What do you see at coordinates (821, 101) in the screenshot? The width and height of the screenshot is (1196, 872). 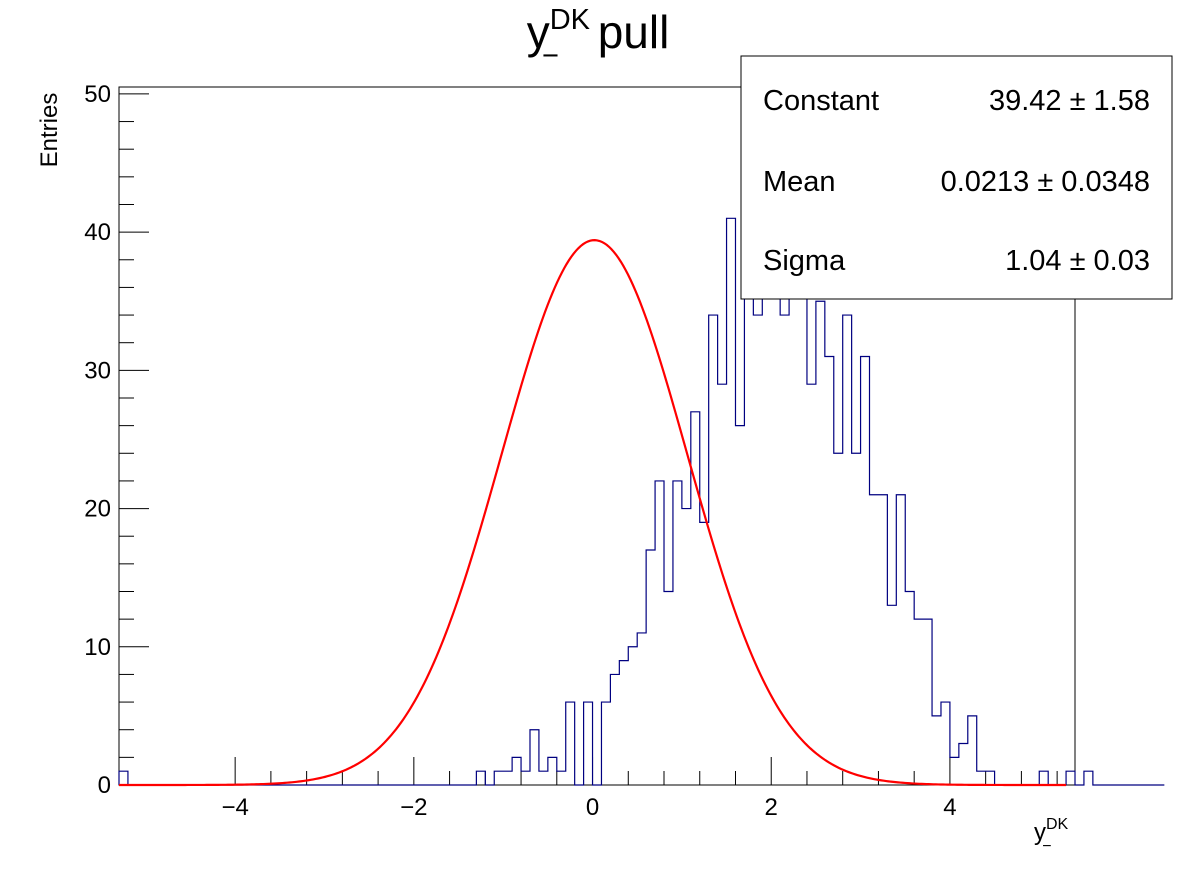 I see `stat-label-constant: Constant` at bounding box center [821, 101].